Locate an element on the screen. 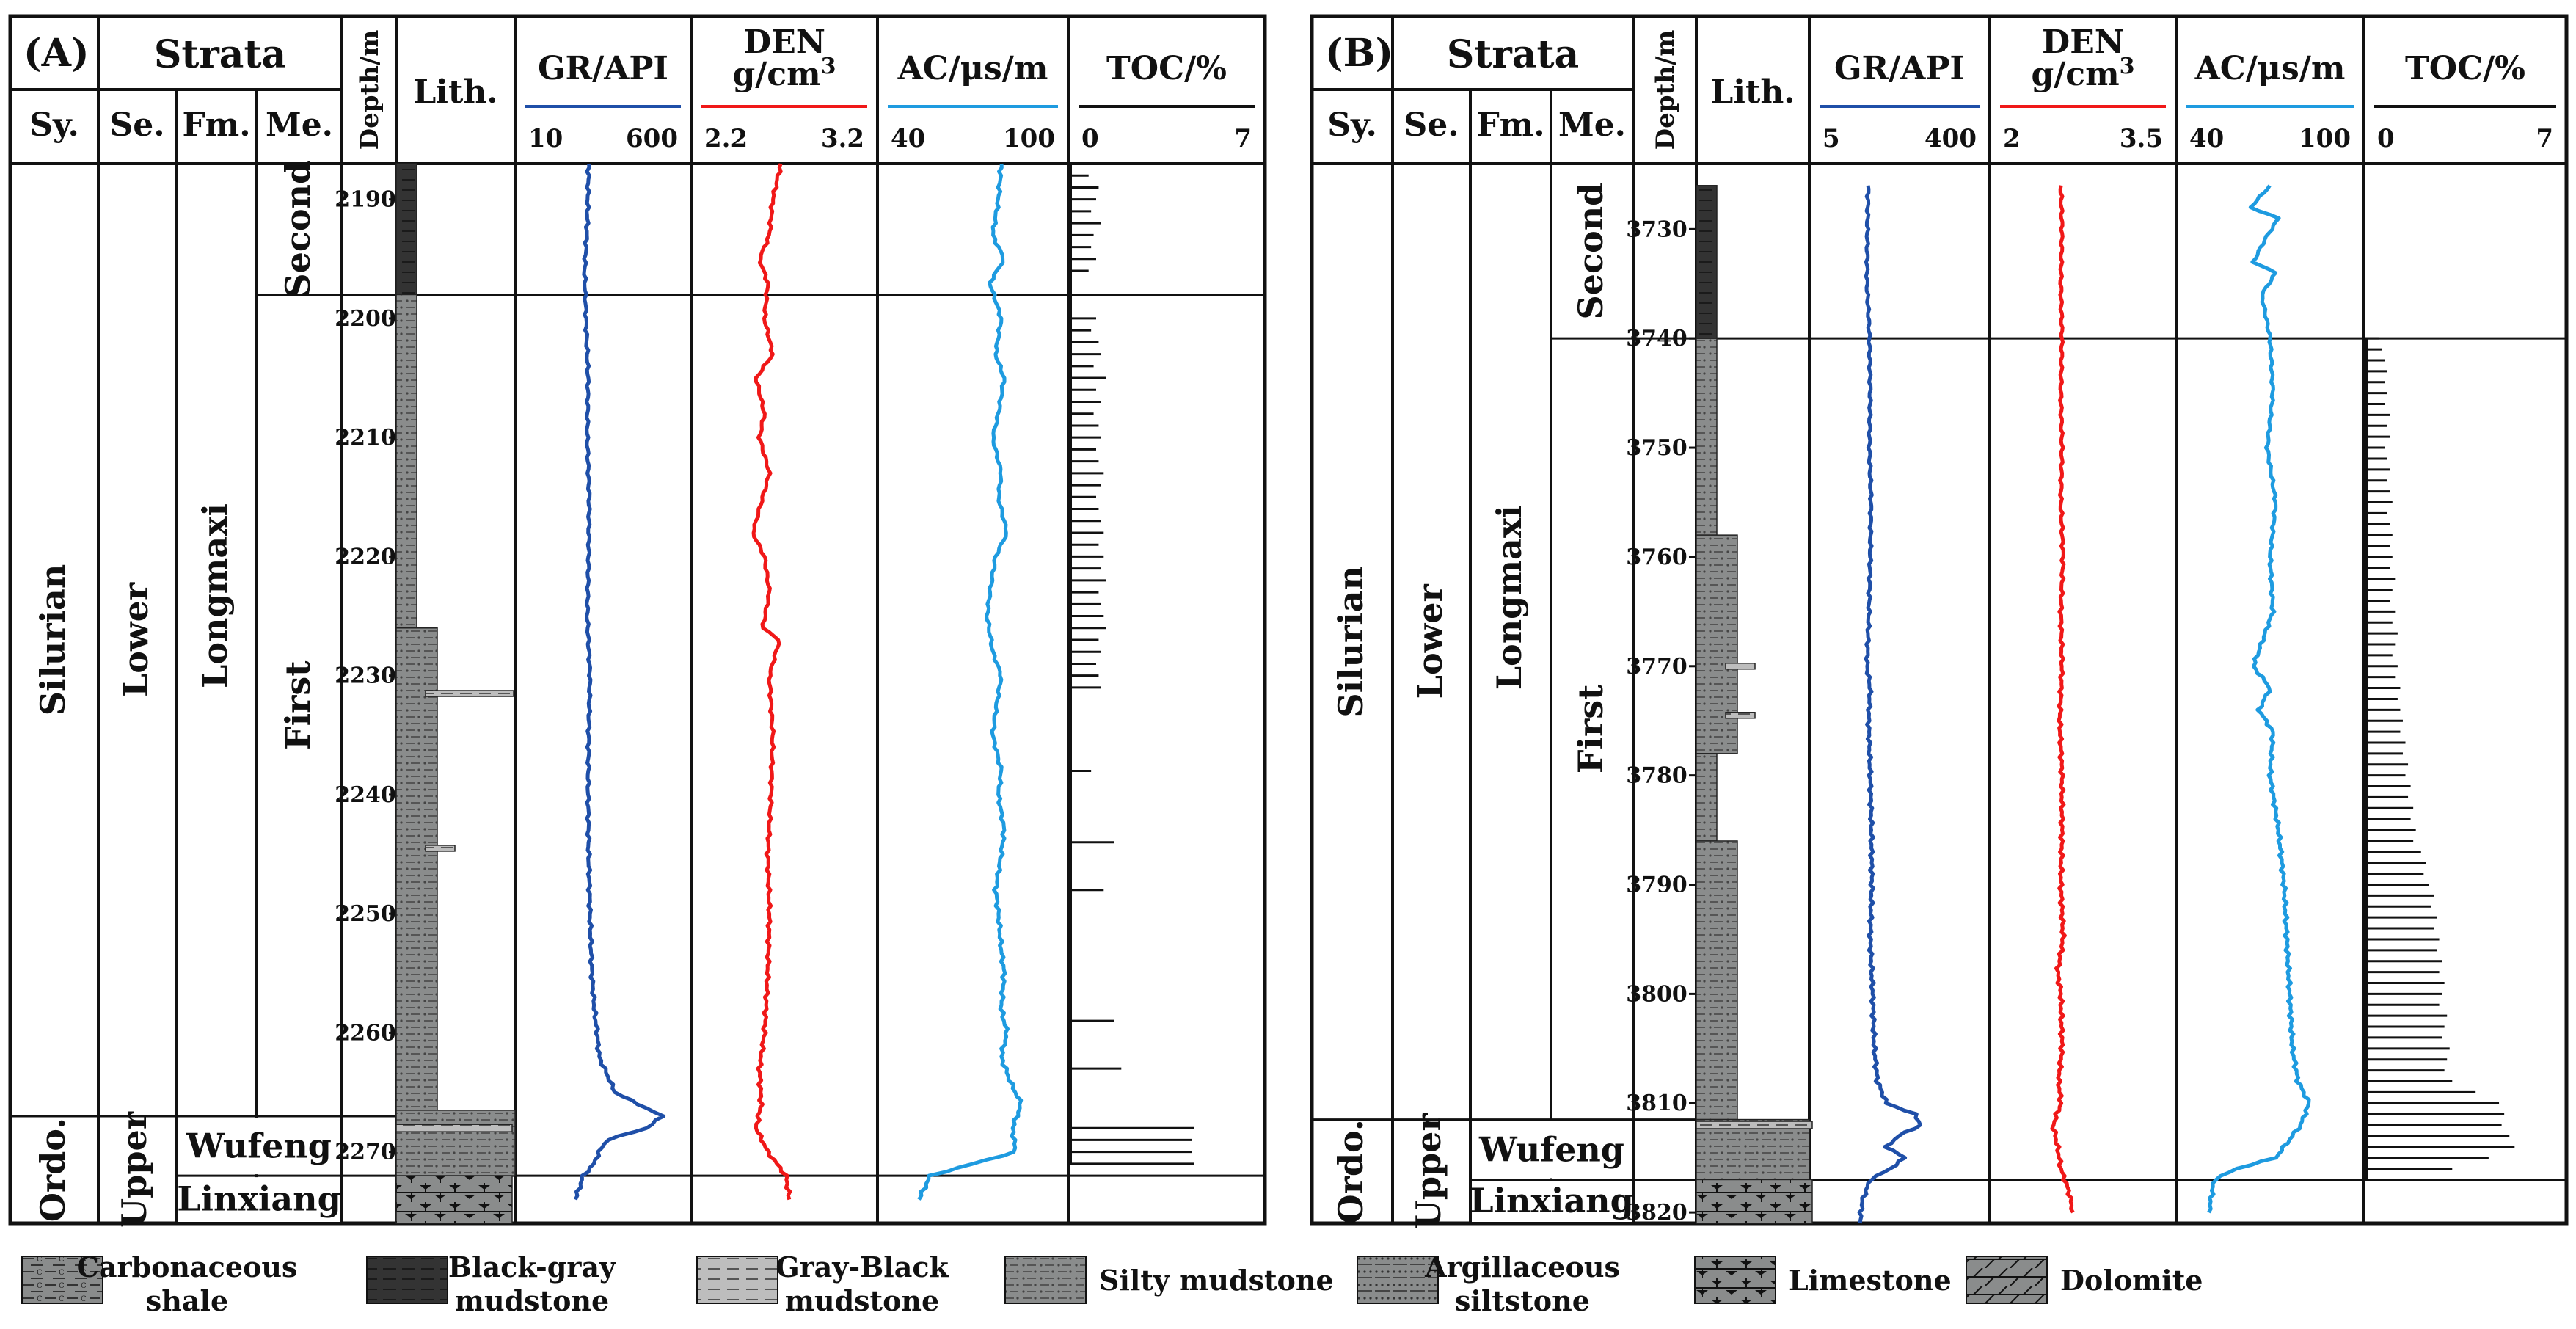 The image size is (2576, 1329). legend-swatch-black-gray-mudstone is located at coordinates (407, 1280).